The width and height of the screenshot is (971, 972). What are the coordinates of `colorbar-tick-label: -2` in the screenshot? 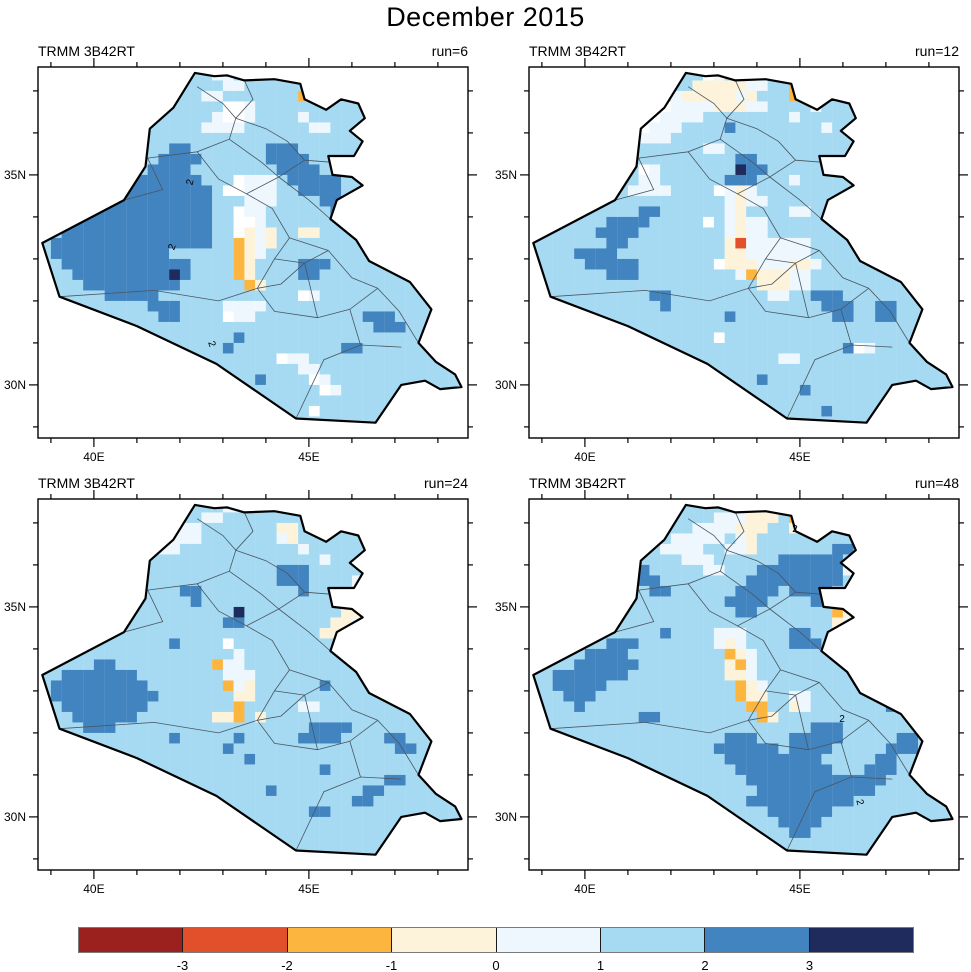 It's located at (287, 965).